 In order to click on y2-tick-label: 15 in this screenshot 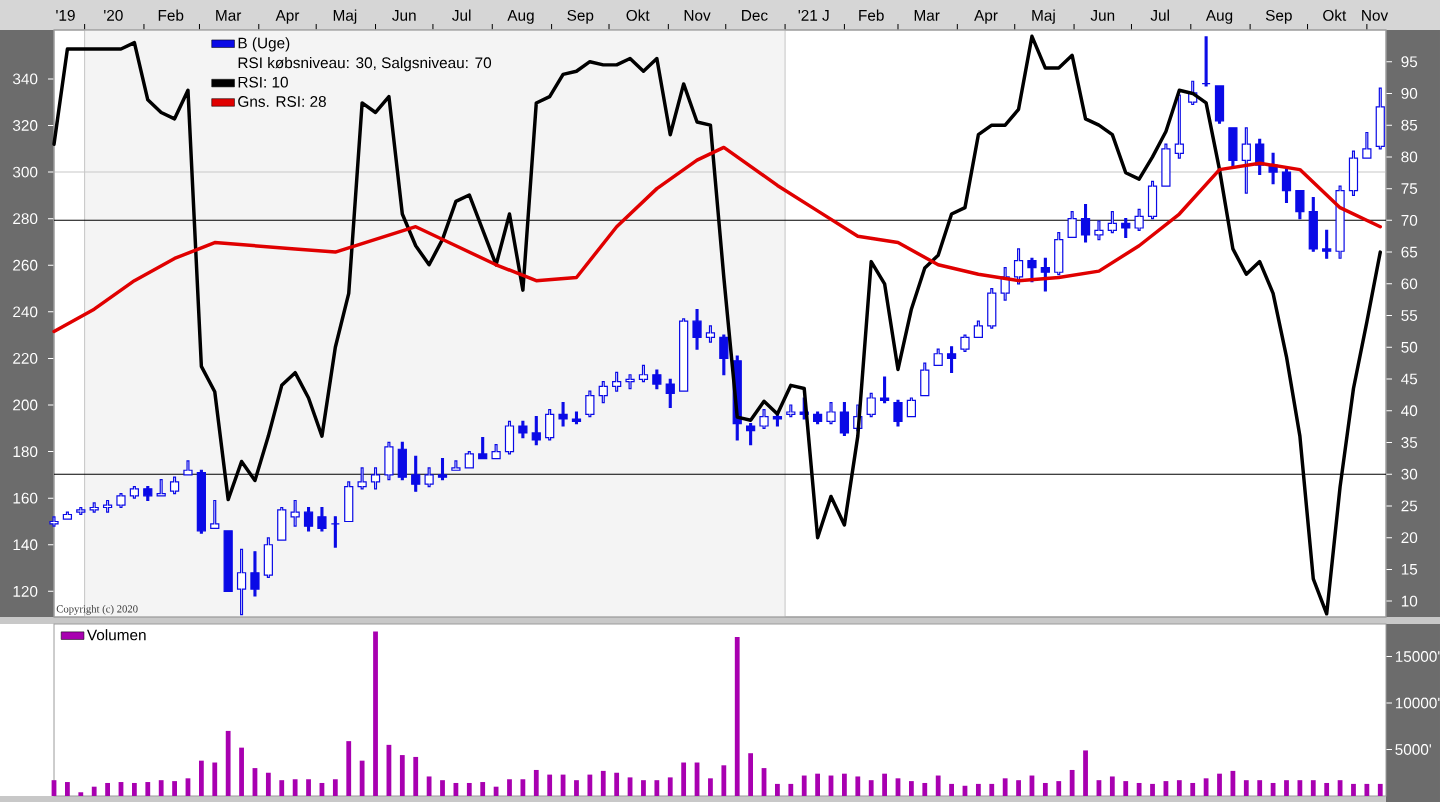, I will do `click(1409, 569)`.